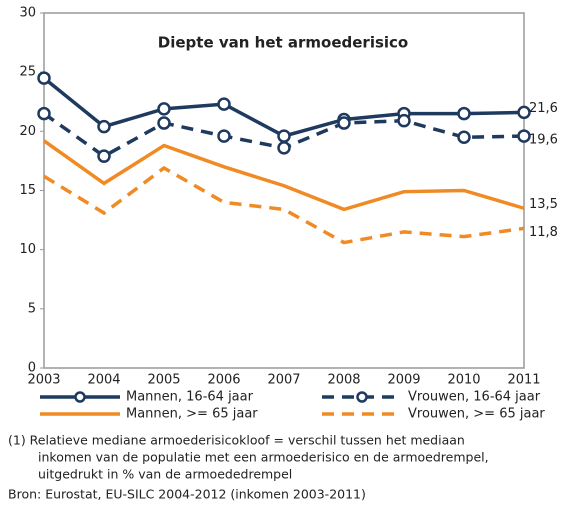 This screenshot has width=573, height=517. I want to click on legend-label: Mannen, >= 65 jaar, so click(192, 414).